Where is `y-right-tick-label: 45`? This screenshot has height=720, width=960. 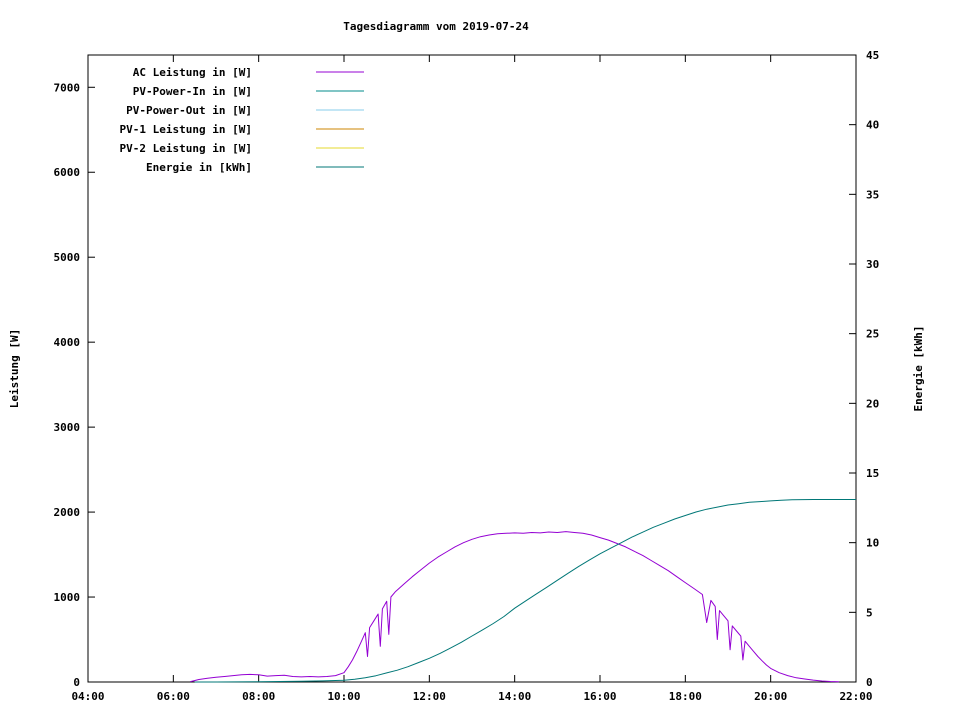 y-right-tick-label: 45 is located at coordinates (872, 55).